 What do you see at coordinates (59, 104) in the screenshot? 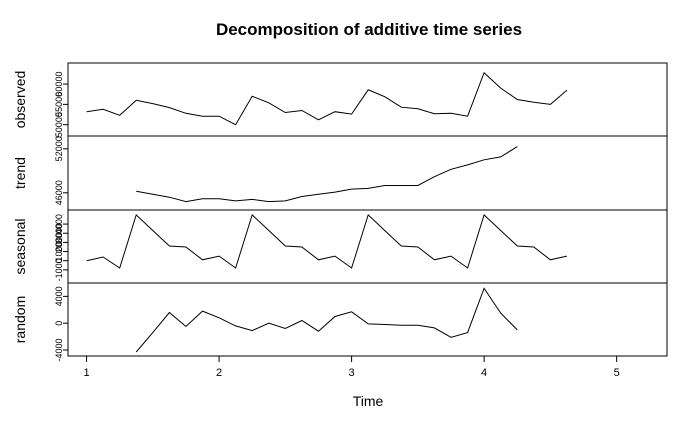
I see `y-tick-label-observed: 55000` at bounding box center [59, 104].